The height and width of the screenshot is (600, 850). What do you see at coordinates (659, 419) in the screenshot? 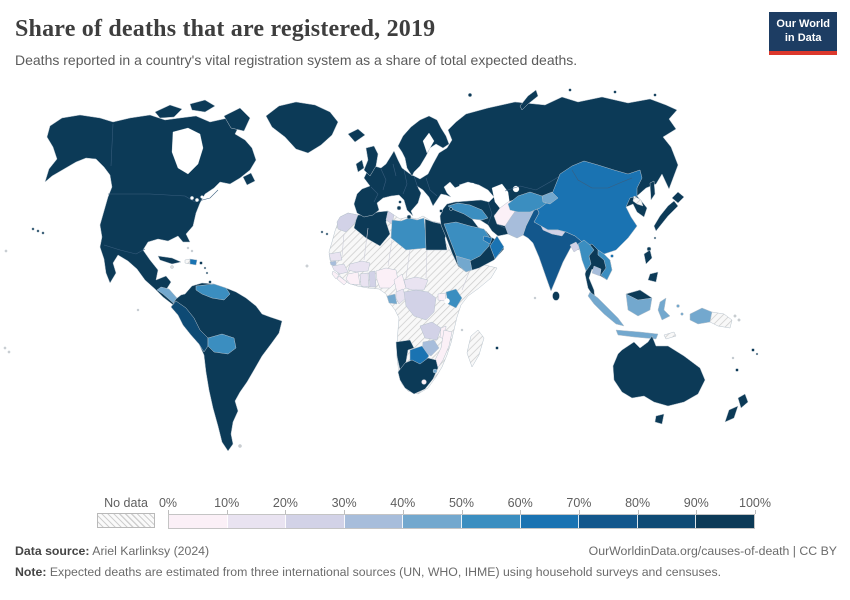
I see `country-australia-tasmania` at bounding box center [659, 419].